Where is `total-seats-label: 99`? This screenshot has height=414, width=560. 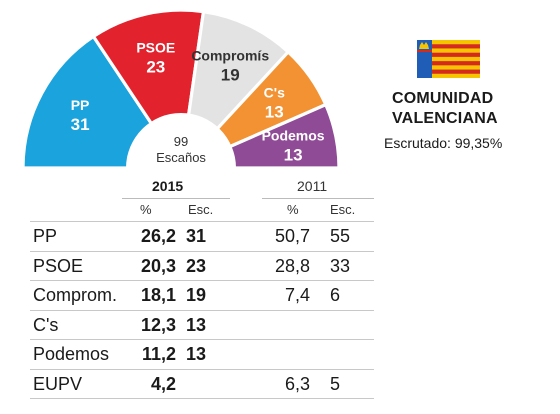 total-seats-label: 99 is located at coordinates (181, 141).